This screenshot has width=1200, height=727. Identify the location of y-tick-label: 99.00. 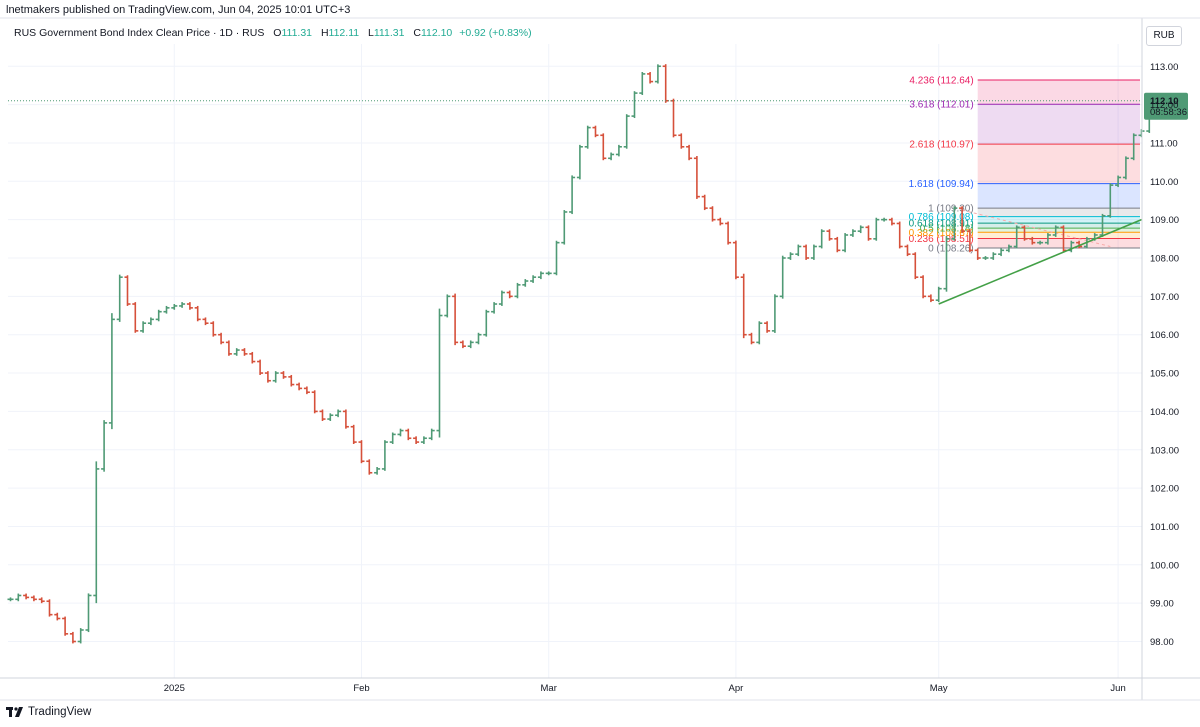
(1162, 604).